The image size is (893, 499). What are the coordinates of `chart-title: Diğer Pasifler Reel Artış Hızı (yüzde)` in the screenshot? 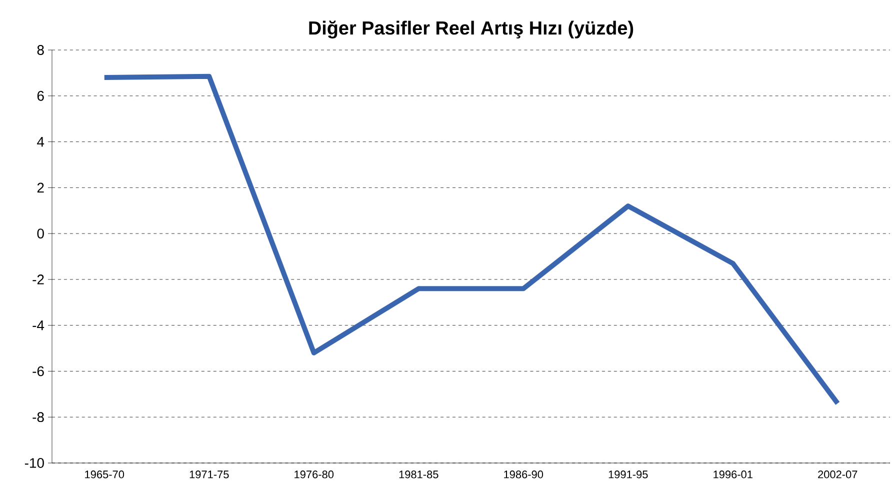 It's located at (471, 29).